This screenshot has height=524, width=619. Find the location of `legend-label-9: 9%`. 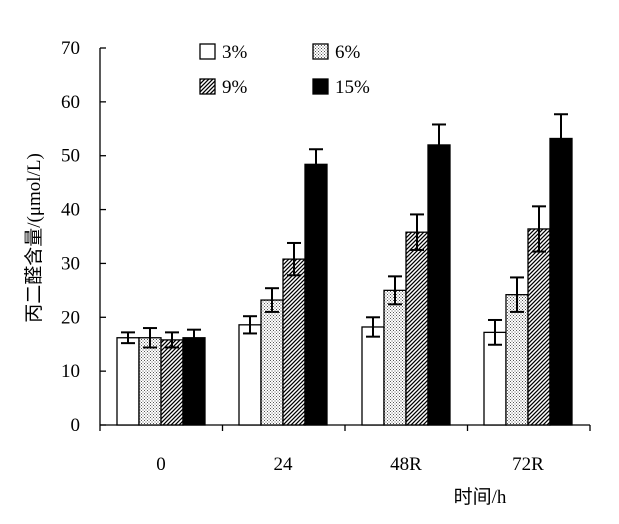

legend-label-9: 9% is located at coordinates (235, 87).